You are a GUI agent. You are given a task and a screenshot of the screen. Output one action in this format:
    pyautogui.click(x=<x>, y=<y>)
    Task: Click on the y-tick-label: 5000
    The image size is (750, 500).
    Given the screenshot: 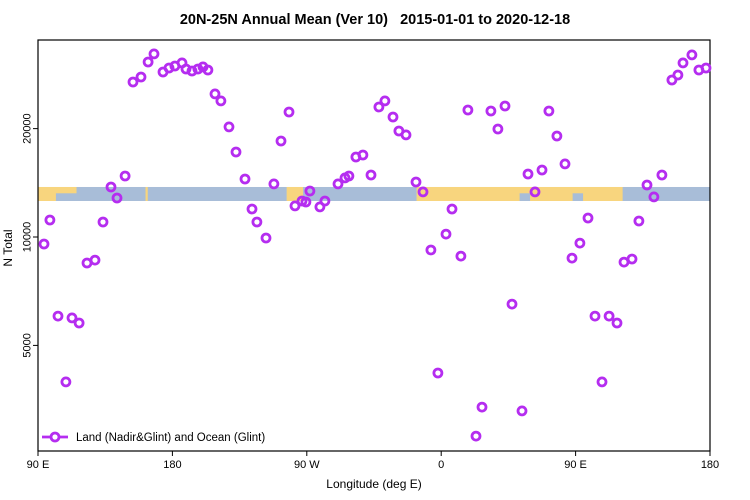 What is the action you would take?
    pyautogui.click(x=28, y=345)
    